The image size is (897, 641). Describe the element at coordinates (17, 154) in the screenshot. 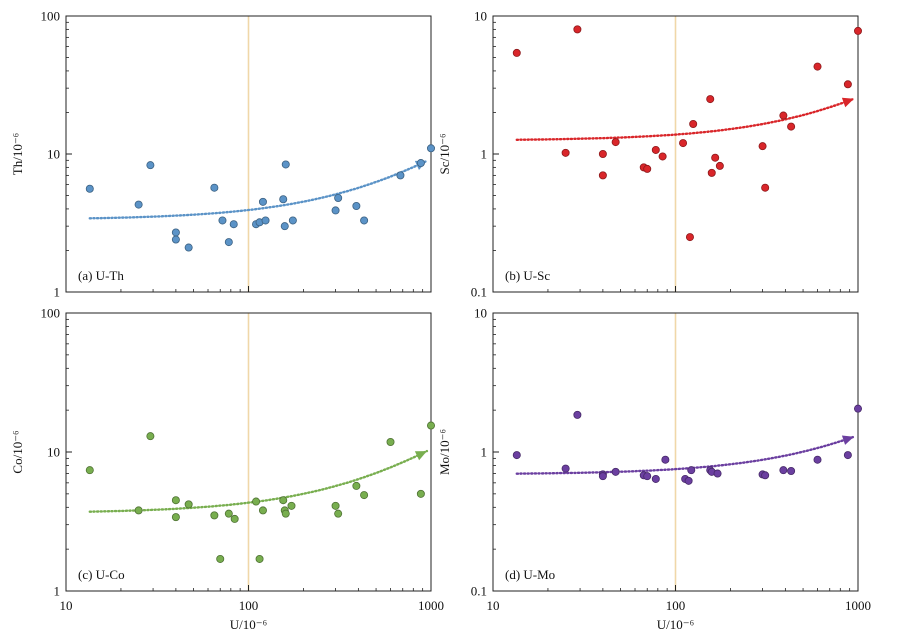

I see `y-axis-title: Th/10⁻⁶` at that location.